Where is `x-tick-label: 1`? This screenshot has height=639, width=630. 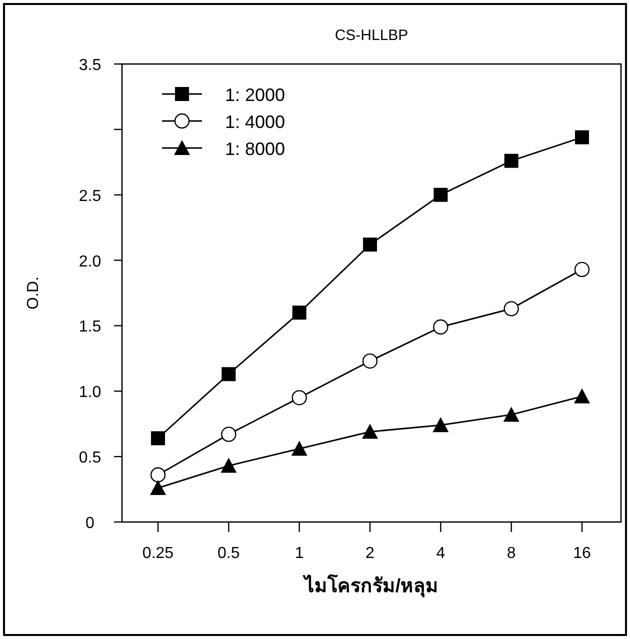 x-tick-label: 1 is located at coordinates (299, 553).